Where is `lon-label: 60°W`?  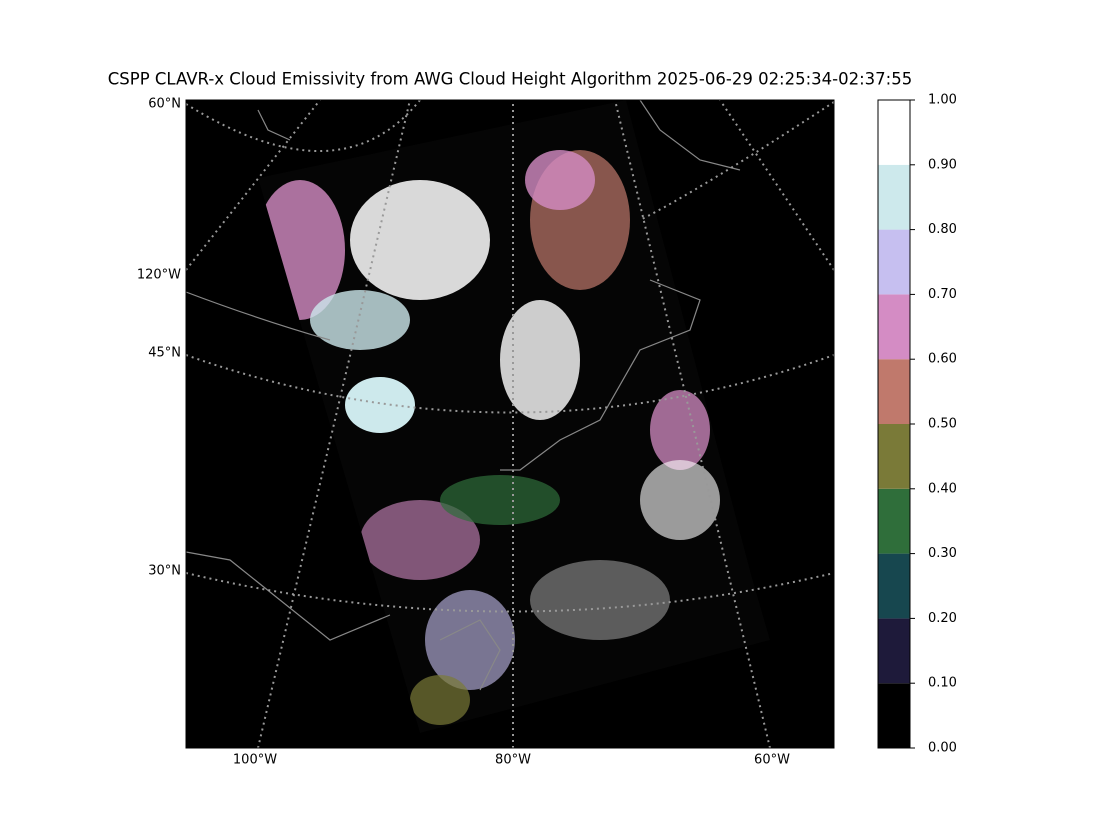 lon-label: 60°W is located at coordinates (772, 760).